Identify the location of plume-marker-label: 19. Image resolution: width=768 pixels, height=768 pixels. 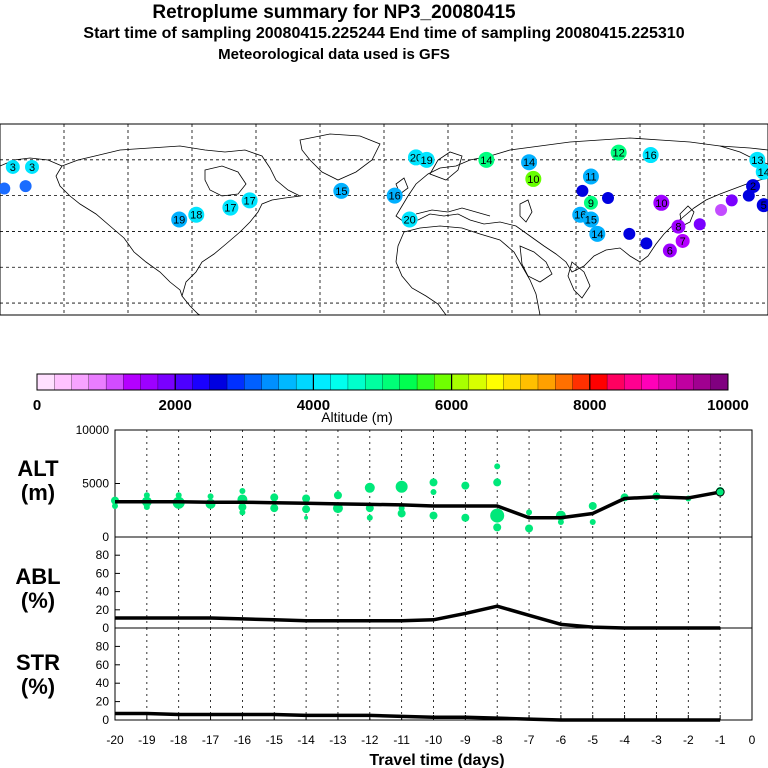
(427, 161).